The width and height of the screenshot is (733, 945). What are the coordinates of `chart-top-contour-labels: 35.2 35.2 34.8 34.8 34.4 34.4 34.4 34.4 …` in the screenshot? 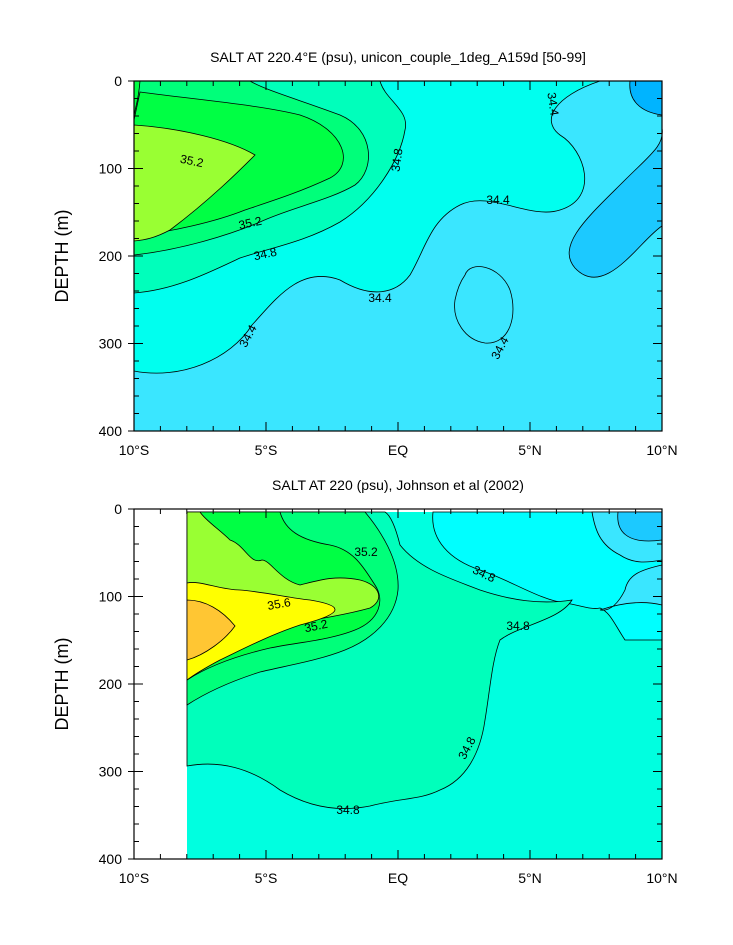 It's located at (370, 226).